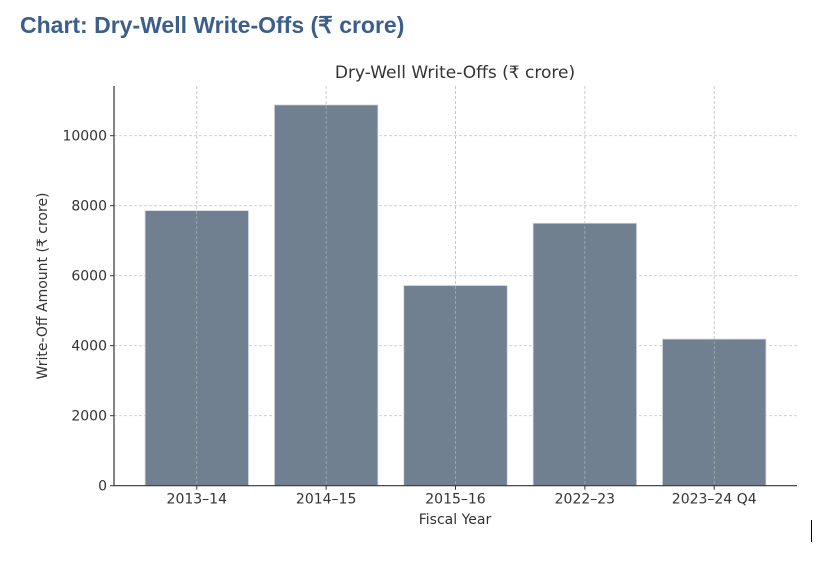 The height and width of the screenshot is (564, 827). I want to click on chart-title: Dry-Well Write-Offs (₹ crore), so click(455, 73).